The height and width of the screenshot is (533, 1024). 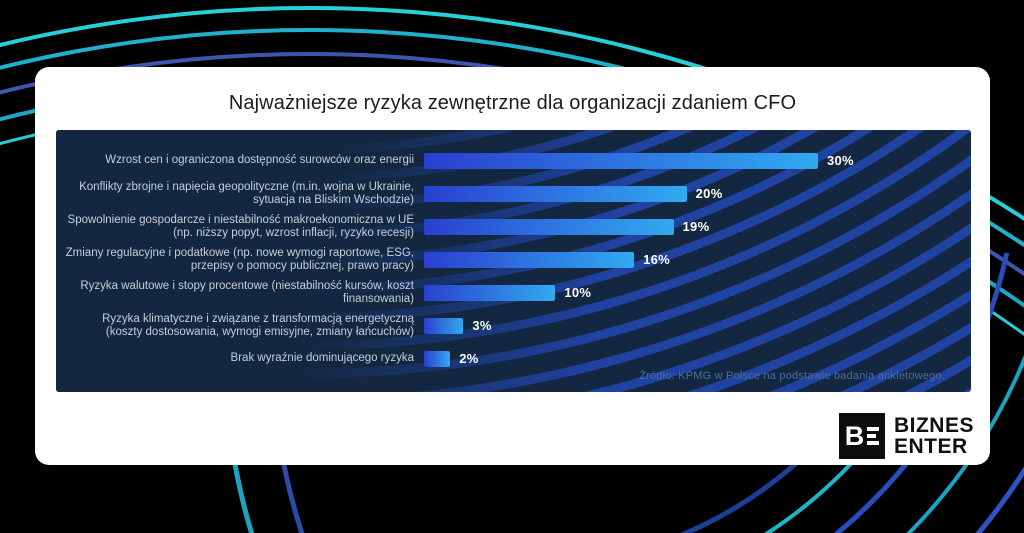 What do you see at coordinates (873, 436) in the screenshot?
I see `logo-bars-icon` at bounding box center [873, 436].